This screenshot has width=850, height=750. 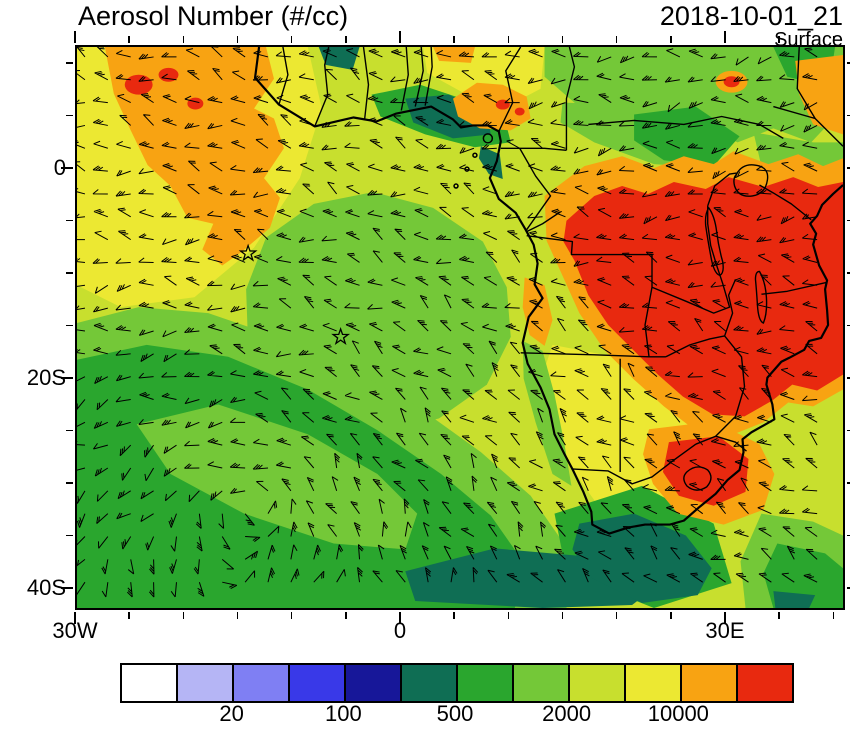 What do you see at coordinates (294, 294) in the screenshot?
I see `station-star-markers` at bounding box center [294, 294].